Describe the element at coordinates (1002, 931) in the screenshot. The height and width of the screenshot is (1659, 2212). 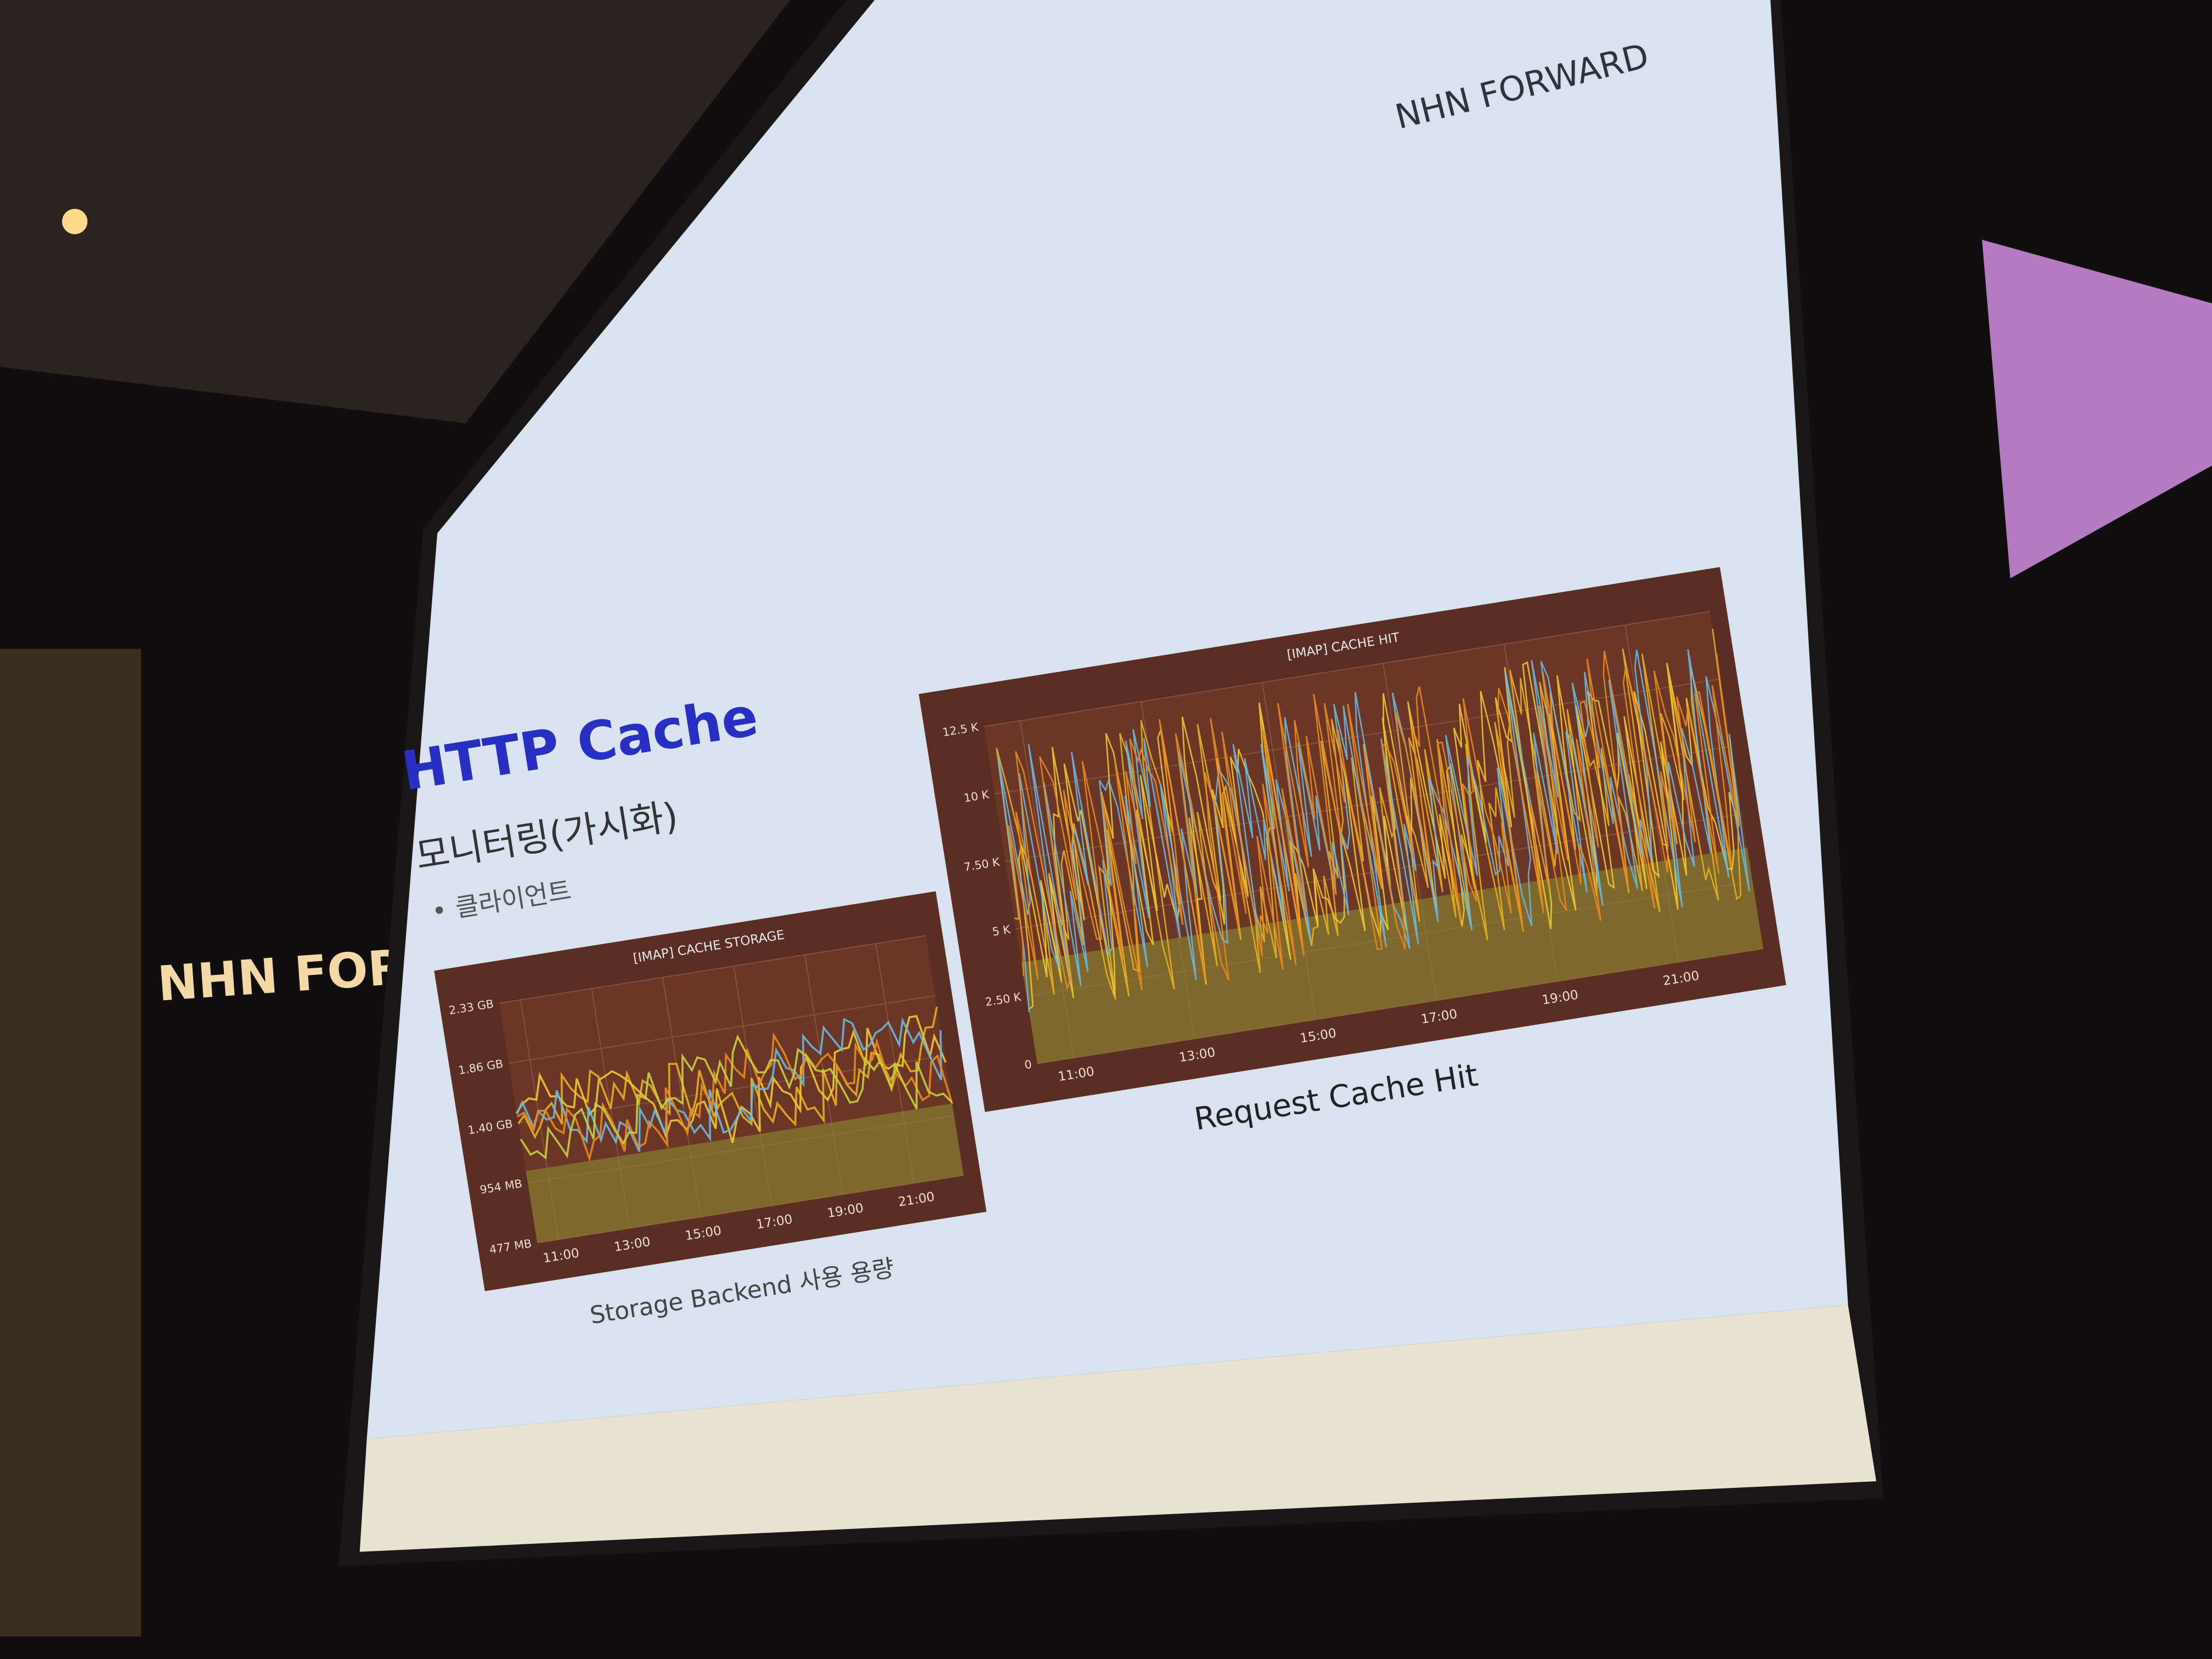
I see `y-tick-label: 5 K` at that location.